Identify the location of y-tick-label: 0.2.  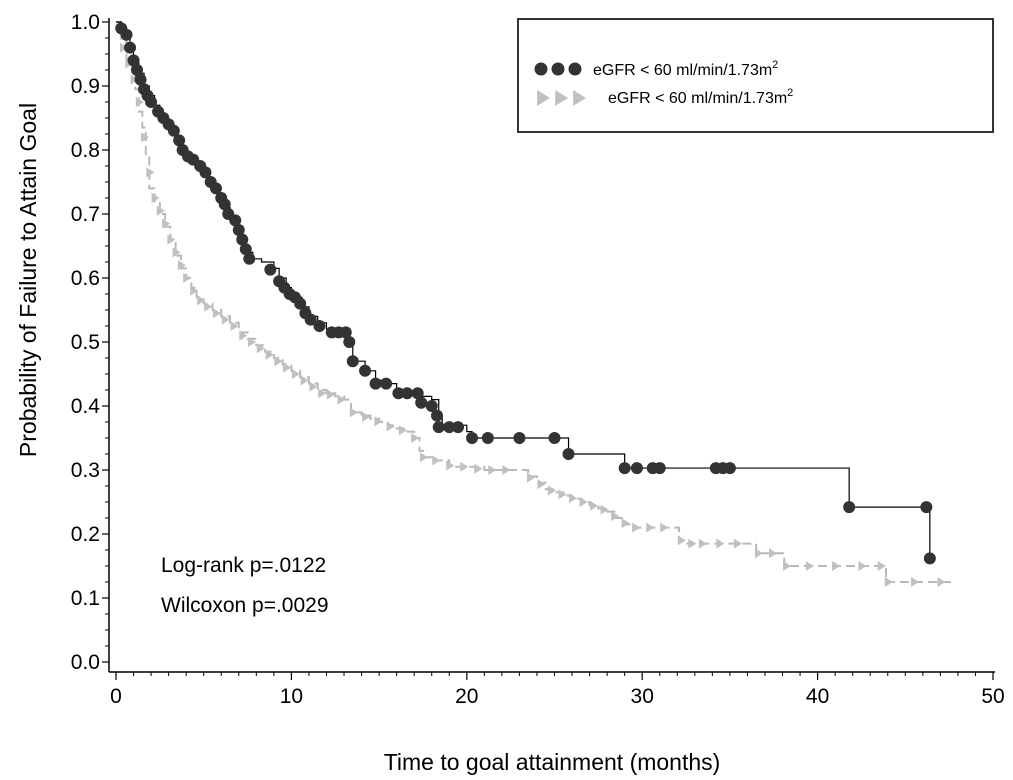
(85, 534).